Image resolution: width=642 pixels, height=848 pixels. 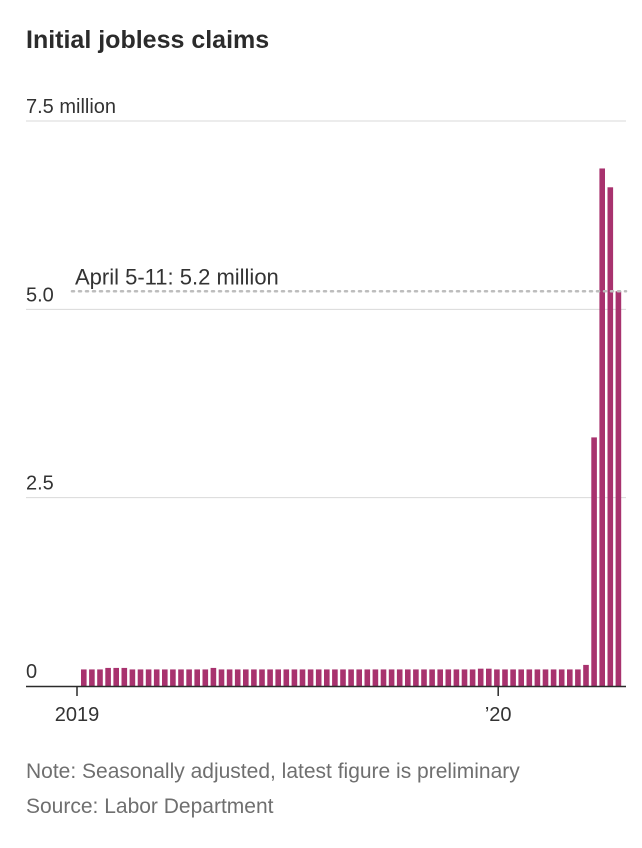 I want to click on annotation-label: April 5-11: 5.2 million, so click(x=177, y=276).